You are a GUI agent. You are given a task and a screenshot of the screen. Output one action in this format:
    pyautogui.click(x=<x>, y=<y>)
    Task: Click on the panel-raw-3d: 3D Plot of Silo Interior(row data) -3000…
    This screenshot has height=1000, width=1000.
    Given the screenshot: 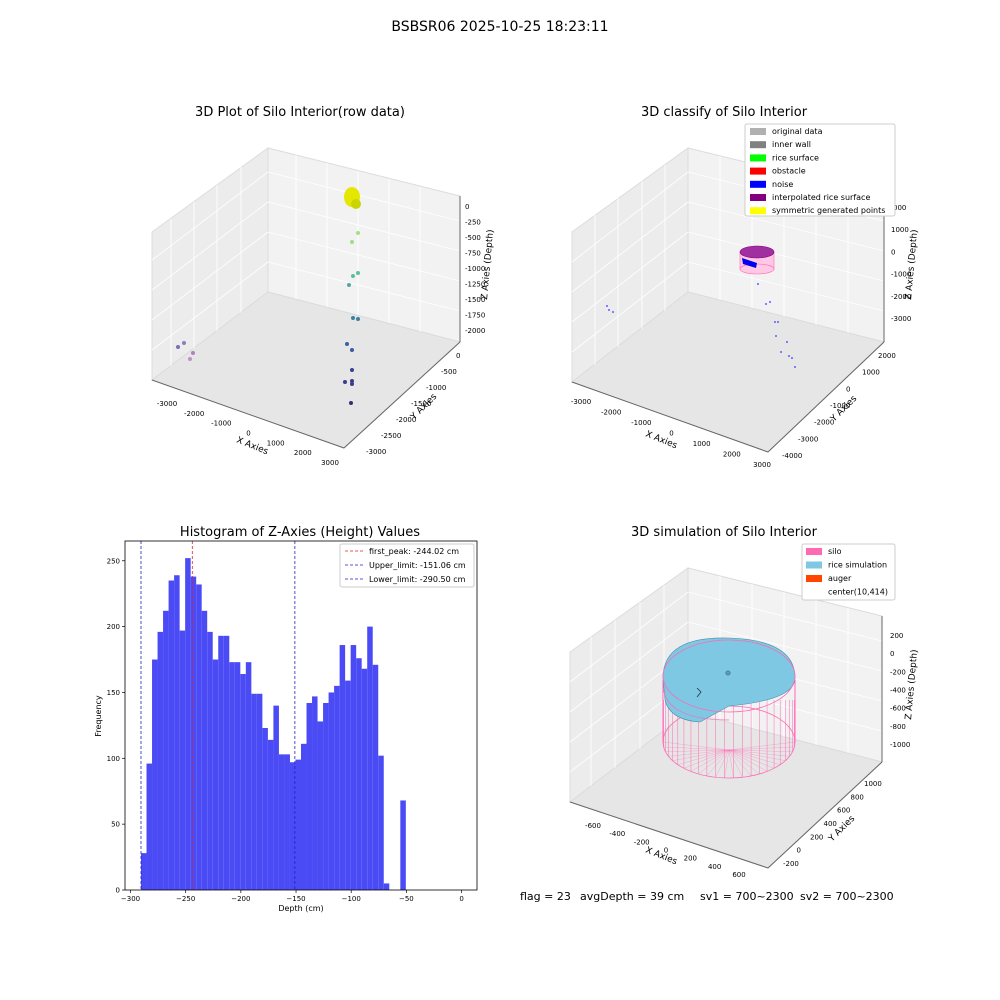 What is the action you would take?
    pyautogui.click(x=323, y=286)
    